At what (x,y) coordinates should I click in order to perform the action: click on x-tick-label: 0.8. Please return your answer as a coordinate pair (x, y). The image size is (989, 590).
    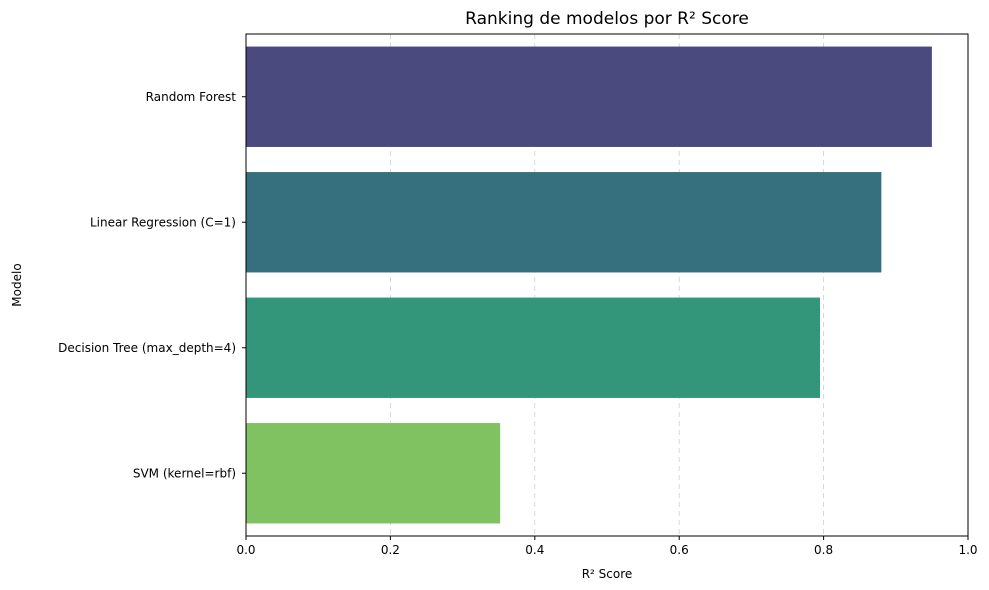
    Looking at the image, I should click on (823, 550).